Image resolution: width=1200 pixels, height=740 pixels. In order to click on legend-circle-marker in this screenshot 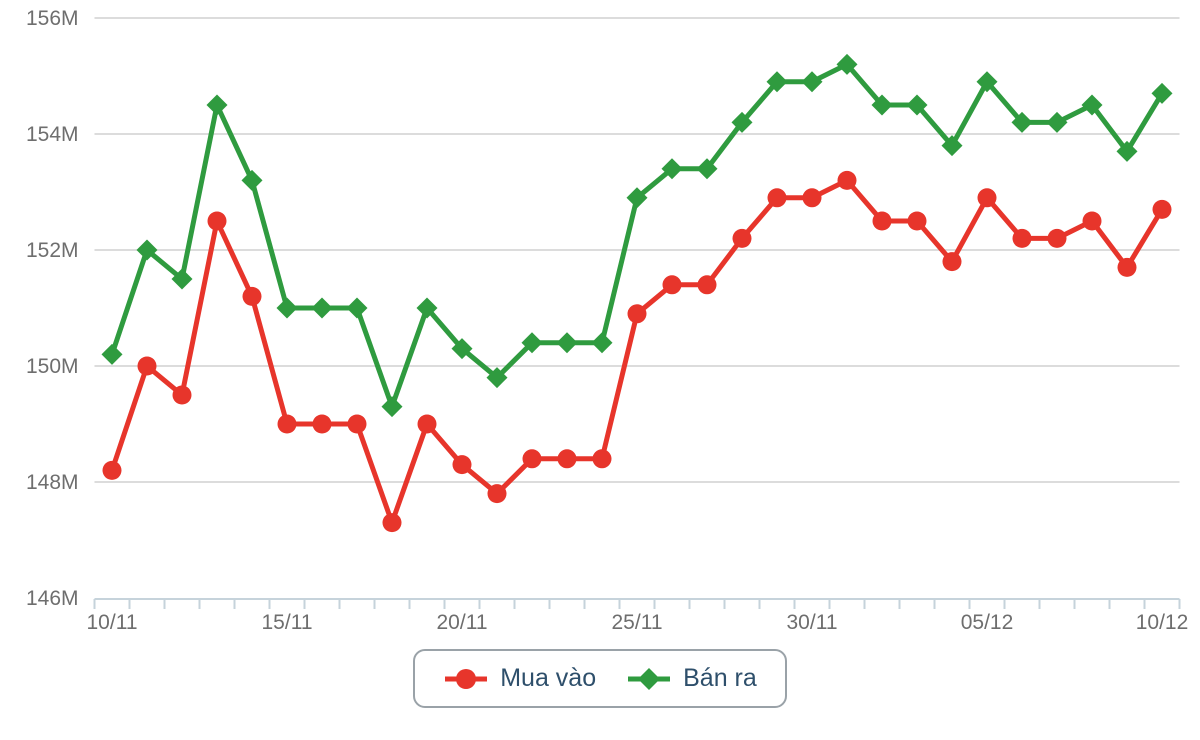, I will do `click(466, 678)`.